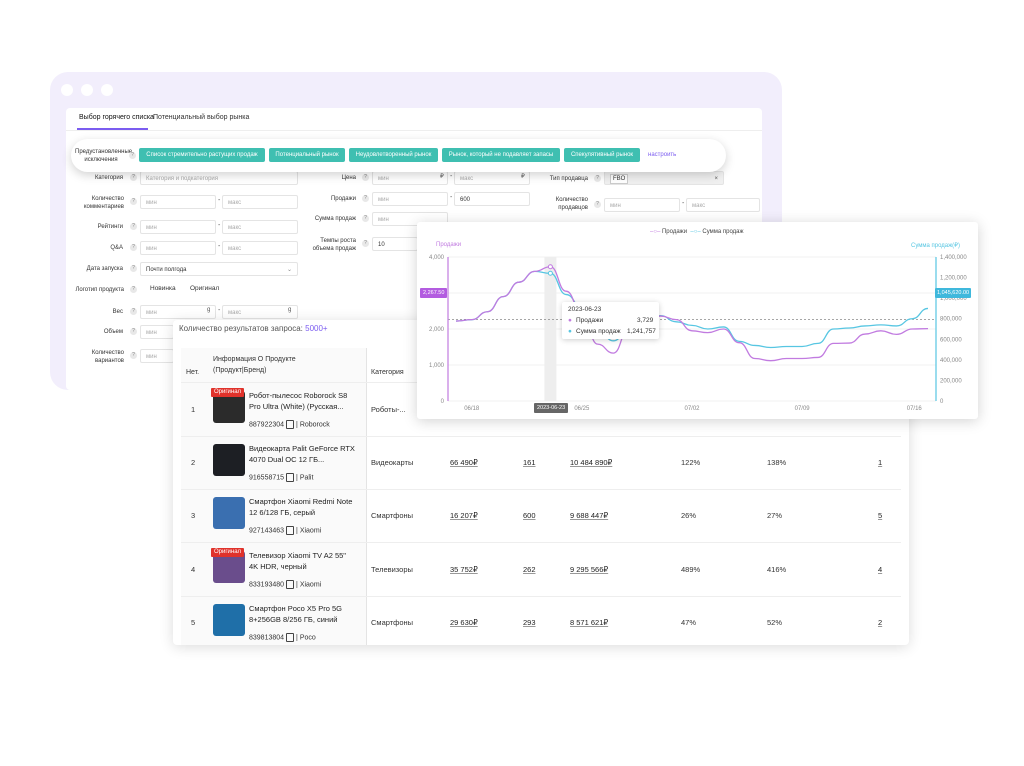 This screenshot has width=1024, height=766. I want to click on product-sellers: 5, so click(880, 515).